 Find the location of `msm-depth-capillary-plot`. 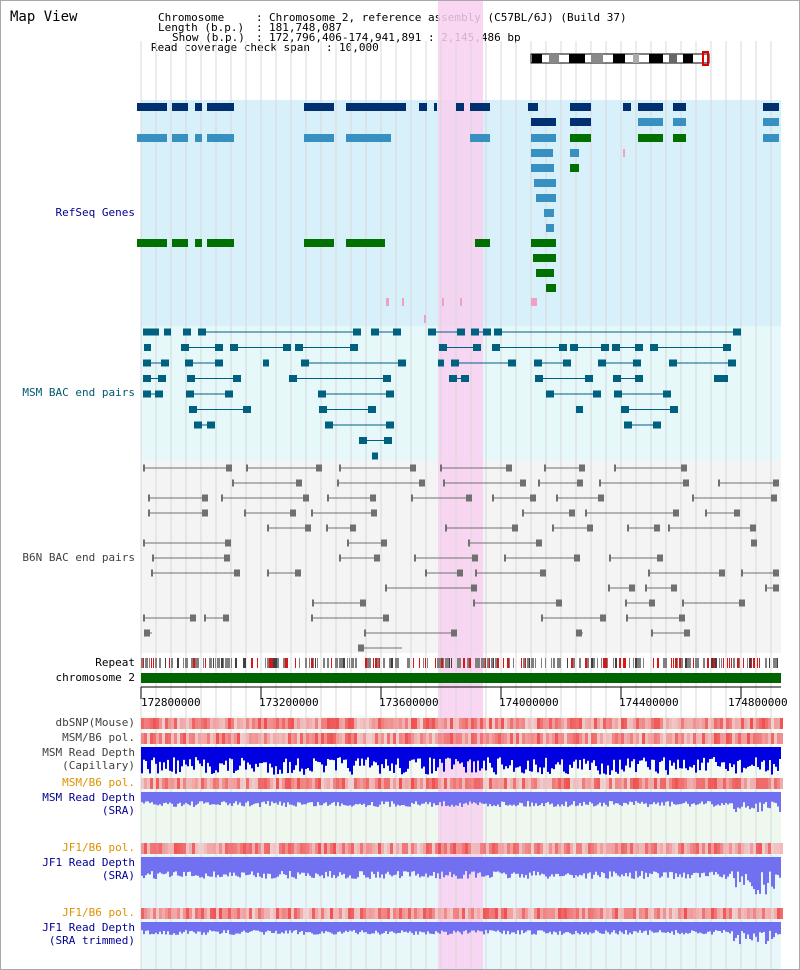

msm-depth-capillary-plot is located at coordinates (461, 761).